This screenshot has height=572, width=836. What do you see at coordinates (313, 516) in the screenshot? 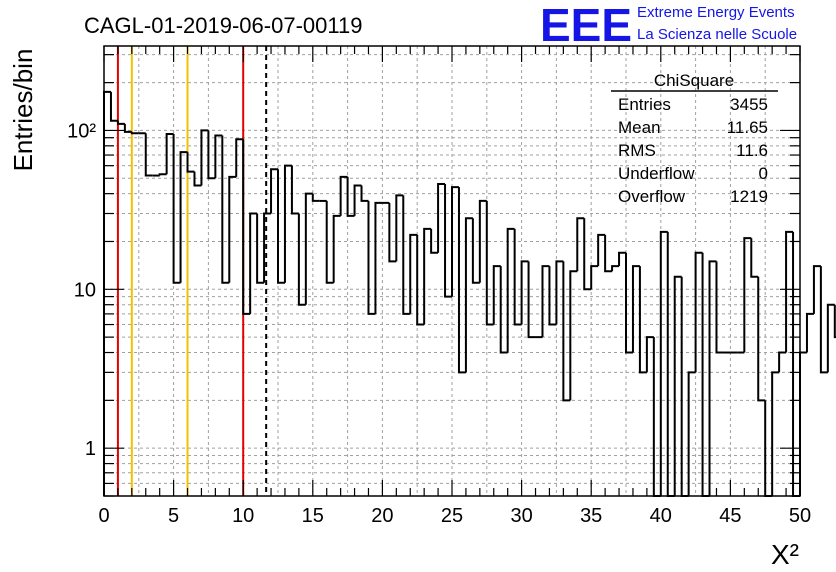
I see `x-tick-label: 15` at bounding box center [313, 516].